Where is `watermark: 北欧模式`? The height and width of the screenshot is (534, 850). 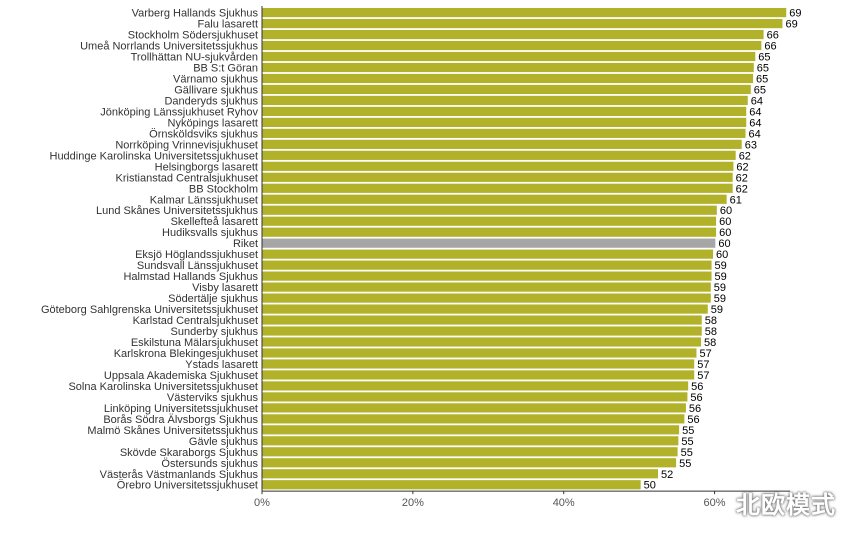
watermark: 北欧模式 is located at coordinates (786, 505).